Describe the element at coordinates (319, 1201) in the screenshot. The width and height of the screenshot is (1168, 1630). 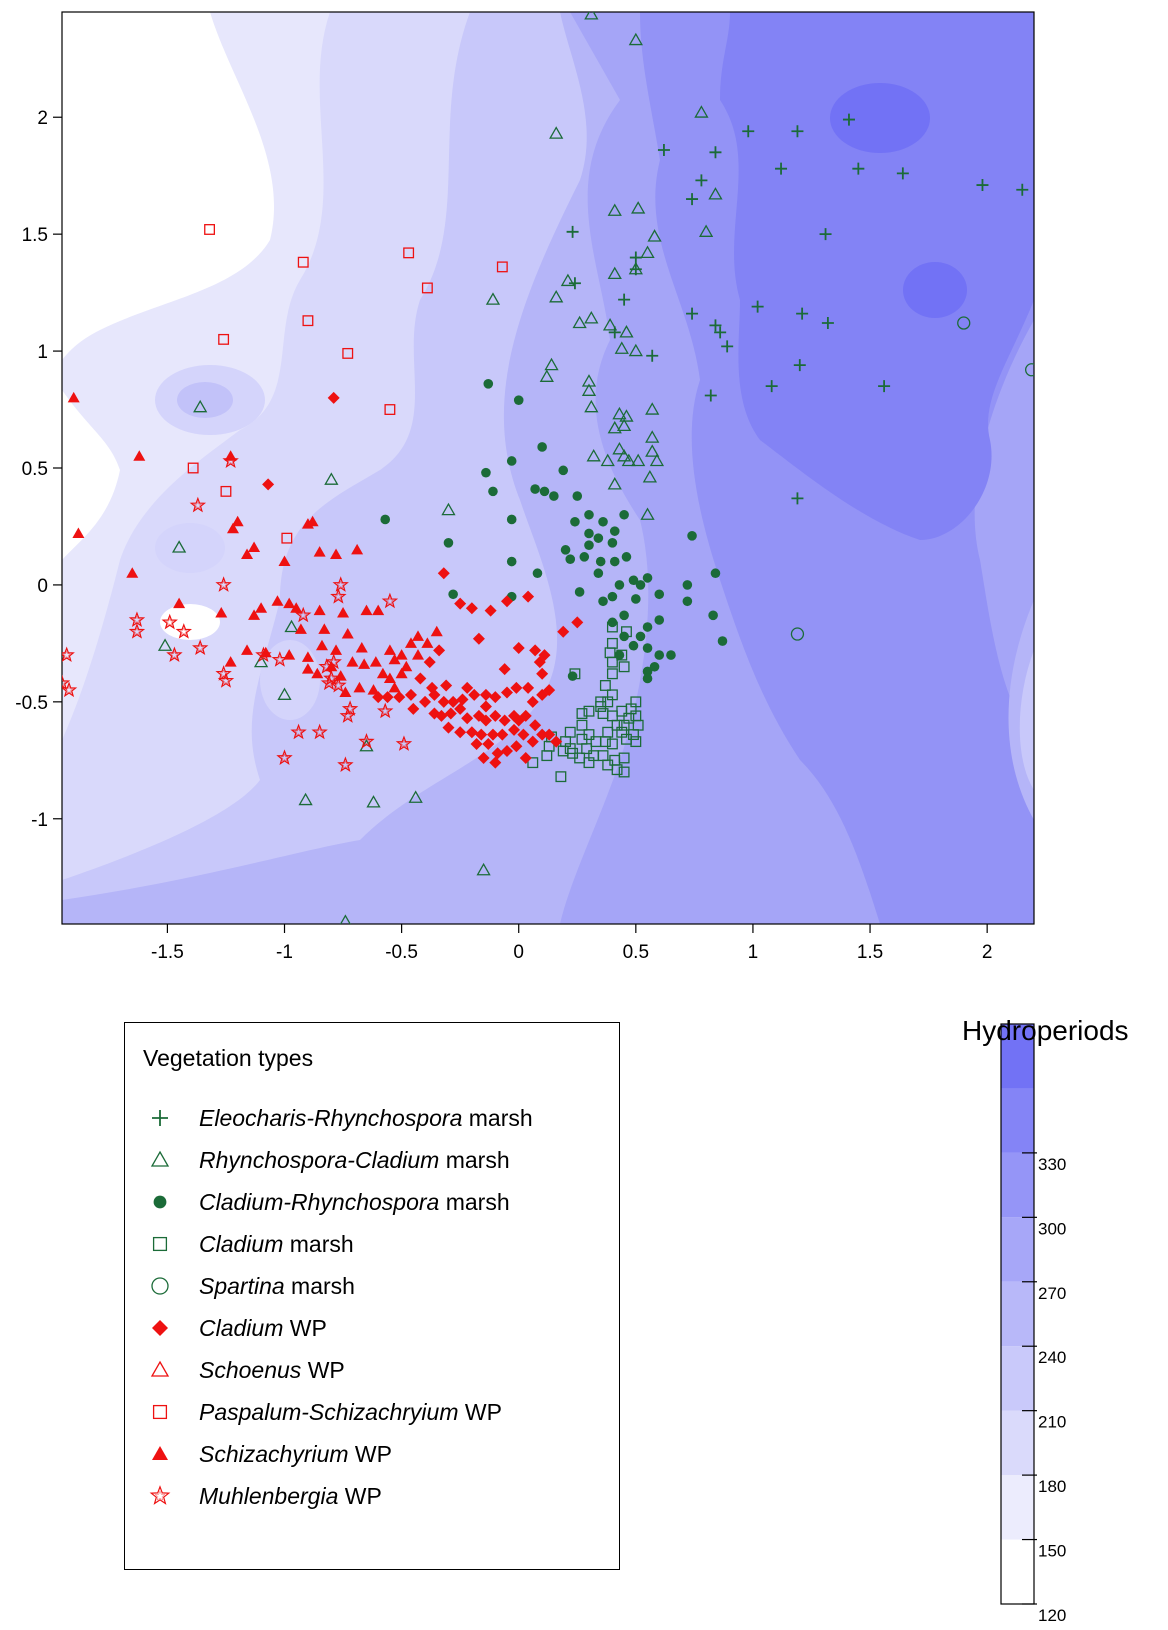
I see `legend-genus: Cladium-Rhynchospora` at that location.